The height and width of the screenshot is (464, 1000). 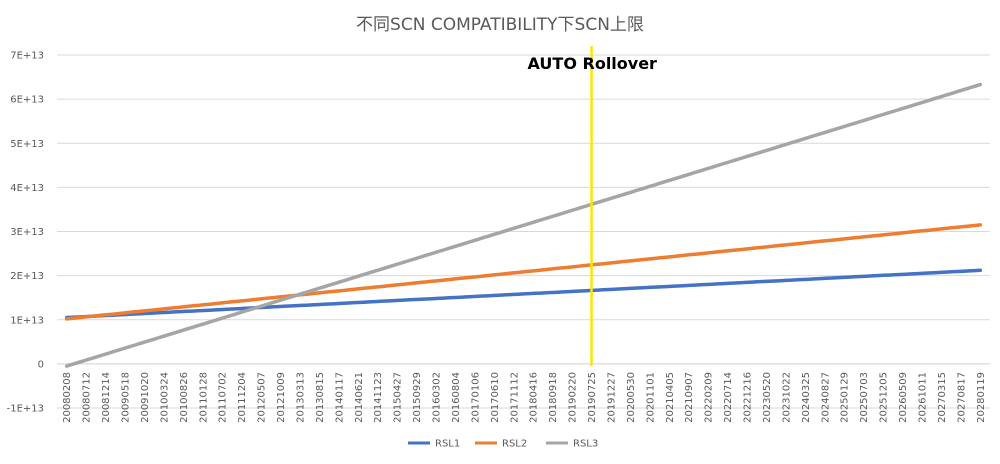 What do you see at coordinates (320, 397) in the screenshot?
I see `x-tick-label: 20130815` at bounding box center [320, 397].